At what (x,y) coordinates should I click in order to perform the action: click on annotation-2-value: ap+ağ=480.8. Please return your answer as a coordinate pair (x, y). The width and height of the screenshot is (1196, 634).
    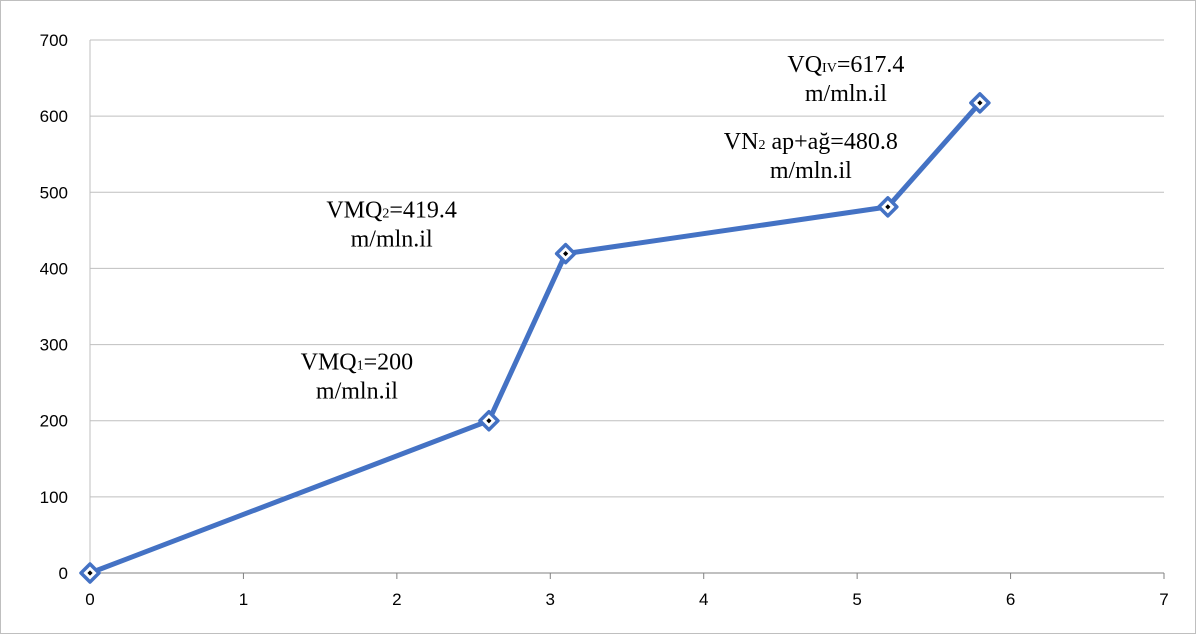
    Looking at the image, I should click on (831, 142).